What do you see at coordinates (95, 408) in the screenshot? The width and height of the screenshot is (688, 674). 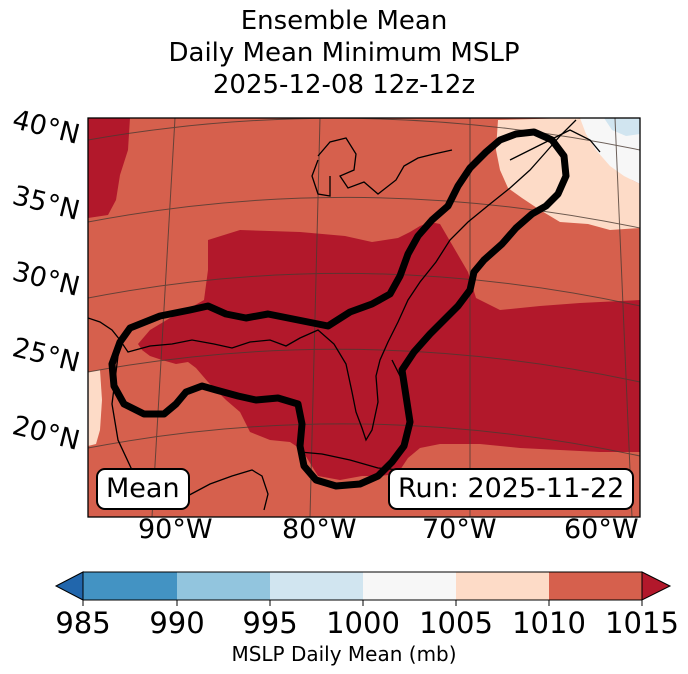 I see `field-1005-1010-west` at bounding box center [95, 408].